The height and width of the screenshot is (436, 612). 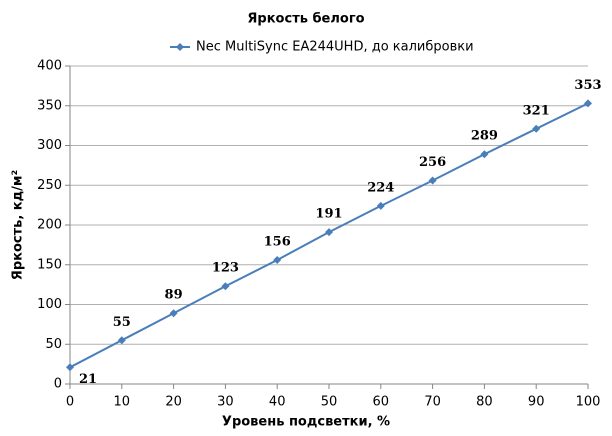 I want to click on x-tick-label: 90, so click(x=536, y=402).